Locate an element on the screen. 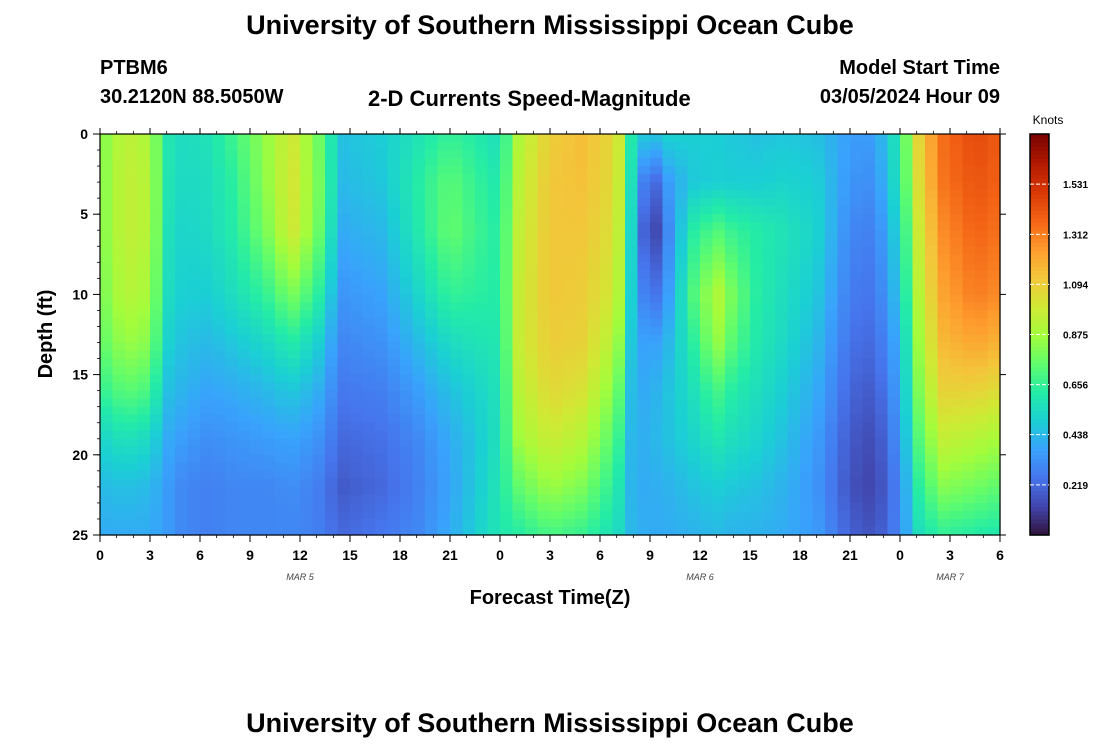  x-tick-label: 21 is located at coordinates (450, 555).